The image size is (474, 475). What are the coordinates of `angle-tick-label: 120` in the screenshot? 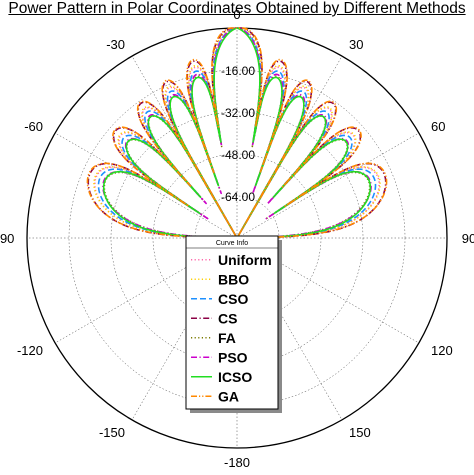 It's located at (442, 350).